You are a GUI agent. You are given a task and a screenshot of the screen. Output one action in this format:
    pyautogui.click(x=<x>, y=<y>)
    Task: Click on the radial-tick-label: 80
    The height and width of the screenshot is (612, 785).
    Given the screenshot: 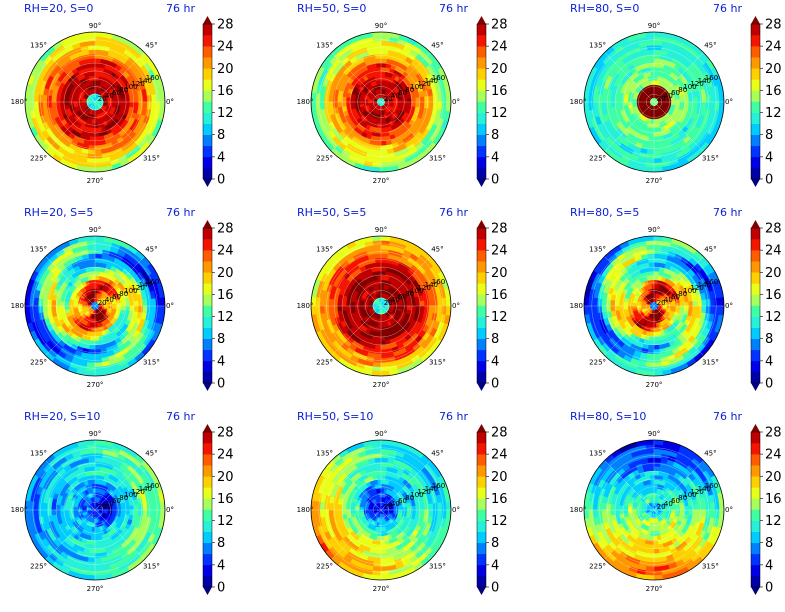 What is the action you would take?
    pyautogui.click(x=409, y=294)
    